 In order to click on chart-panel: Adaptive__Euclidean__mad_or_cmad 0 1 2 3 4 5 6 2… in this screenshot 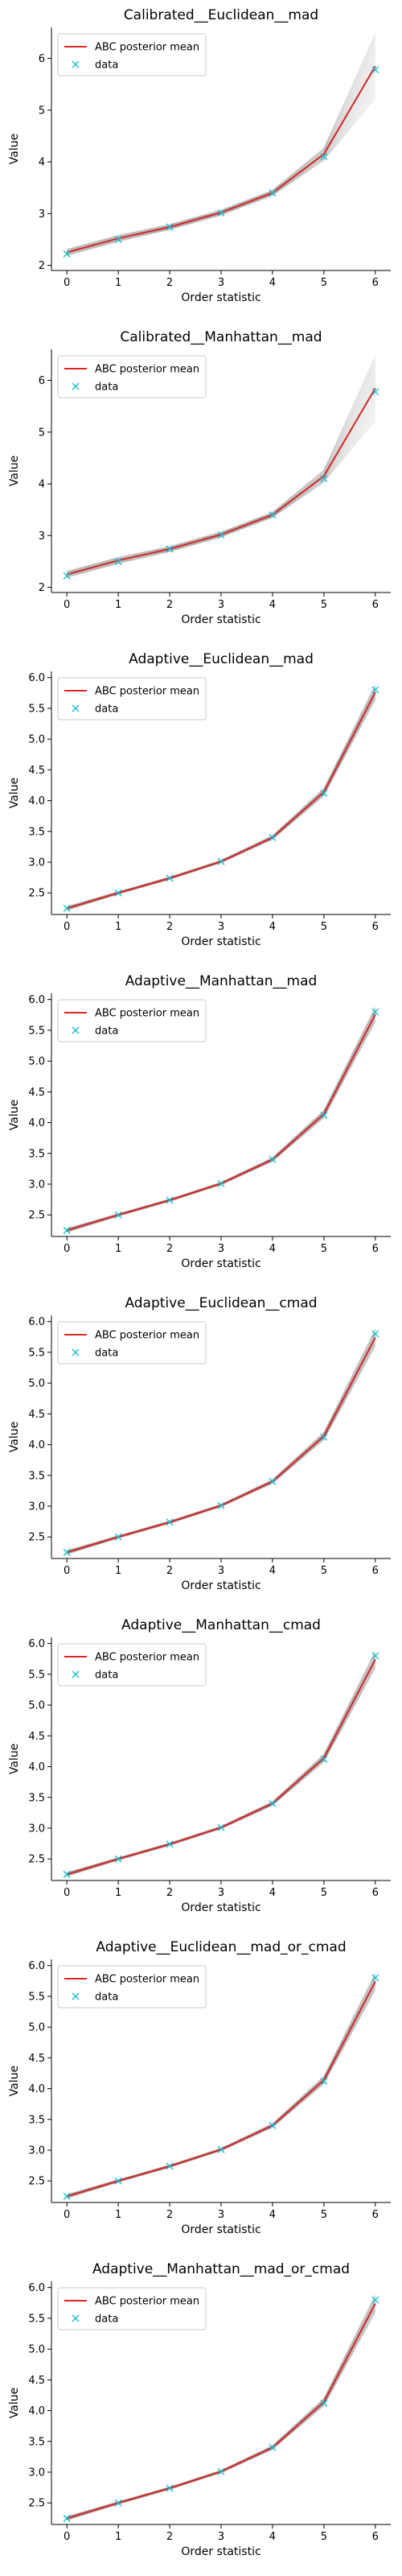, I will do `click(201, 2093)`.